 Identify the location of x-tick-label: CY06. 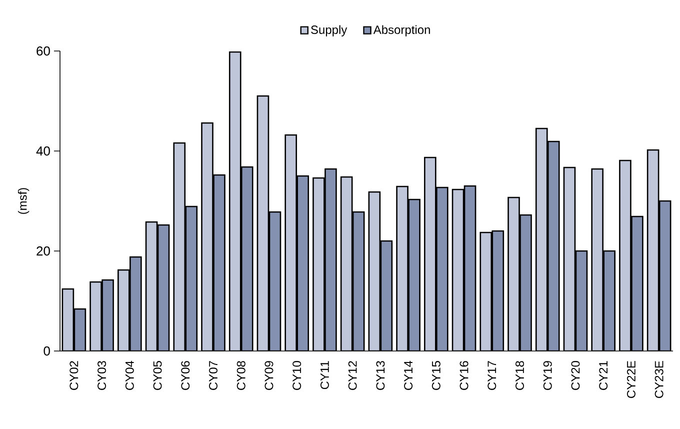
(185, 375).